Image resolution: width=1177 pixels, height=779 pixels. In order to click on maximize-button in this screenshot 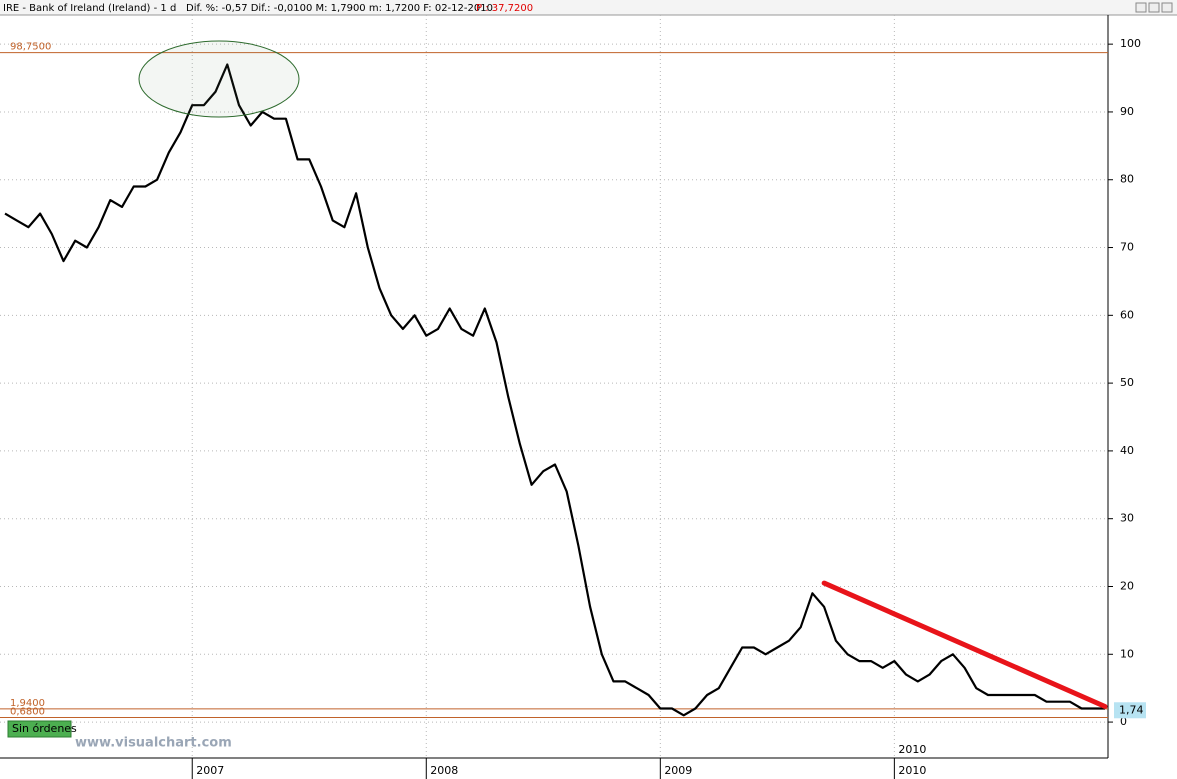, I will do `click(1154, 7)`.